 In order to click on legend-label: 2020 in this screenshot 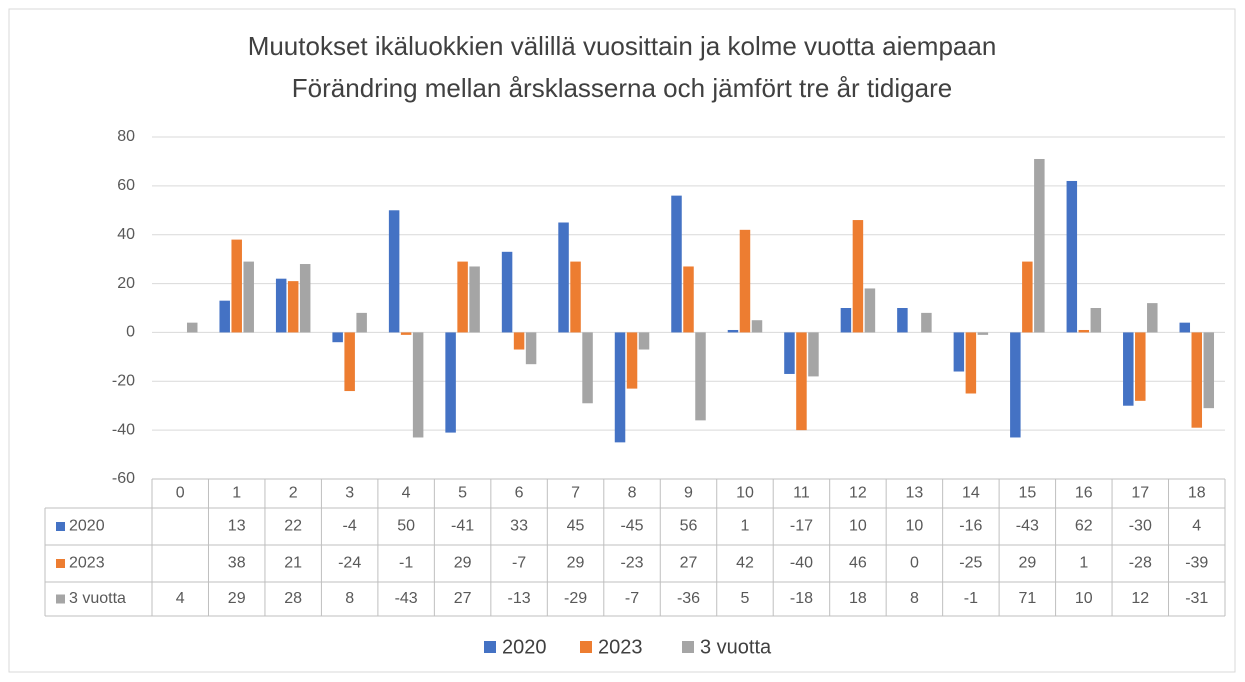, I will do `click(524, 647)`.